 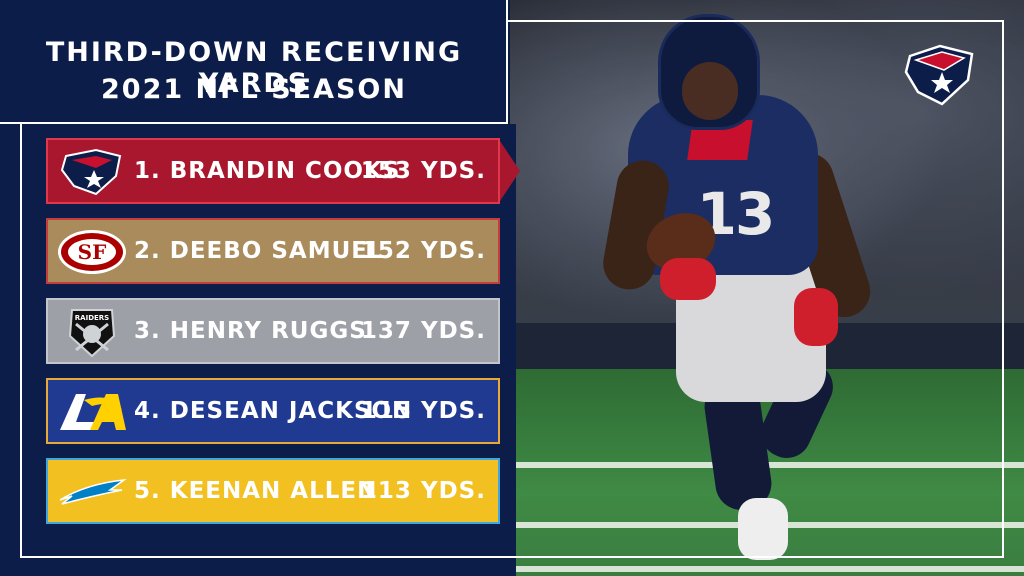 I want to click on yard-line, so click(x=767, y=569).